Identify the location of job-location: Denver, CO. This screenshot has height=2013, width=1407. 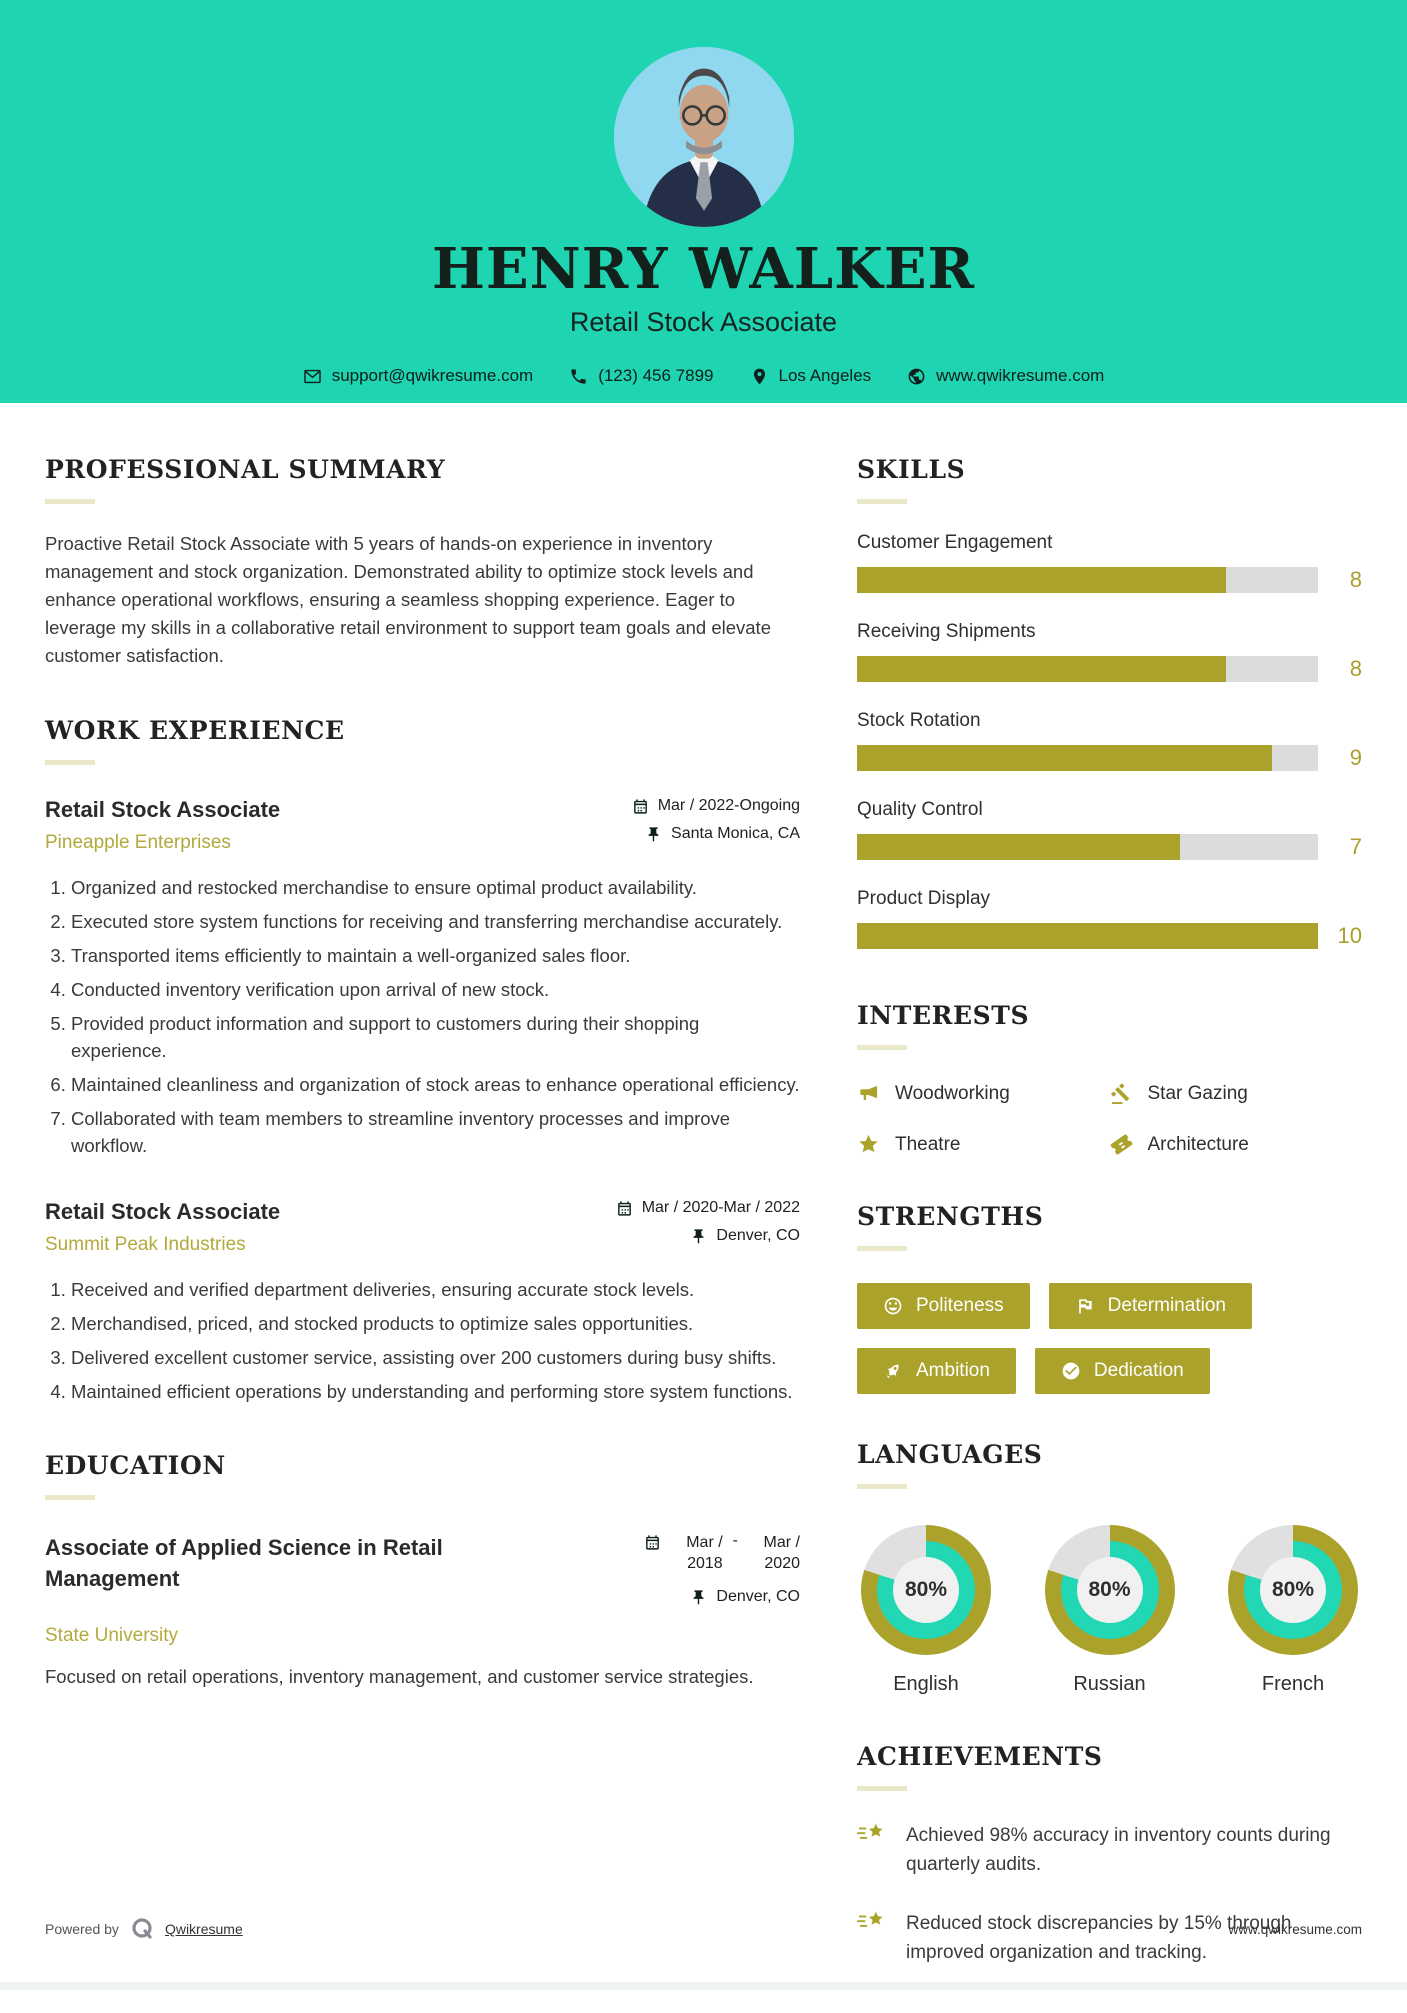
(708, 1236).